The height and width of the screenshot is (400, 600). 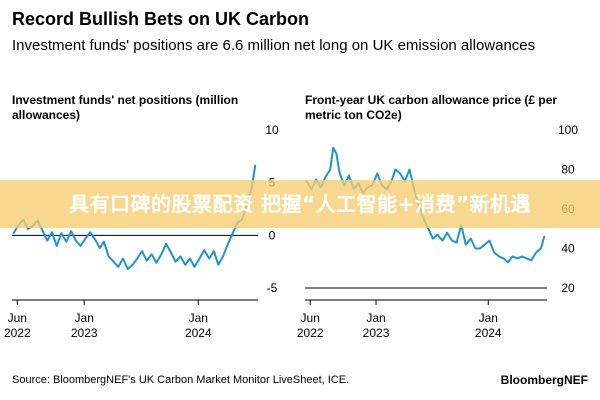 I want to click on chart-title: Record Bullish Bets on UK Carbon, so click(x=161, y=19).